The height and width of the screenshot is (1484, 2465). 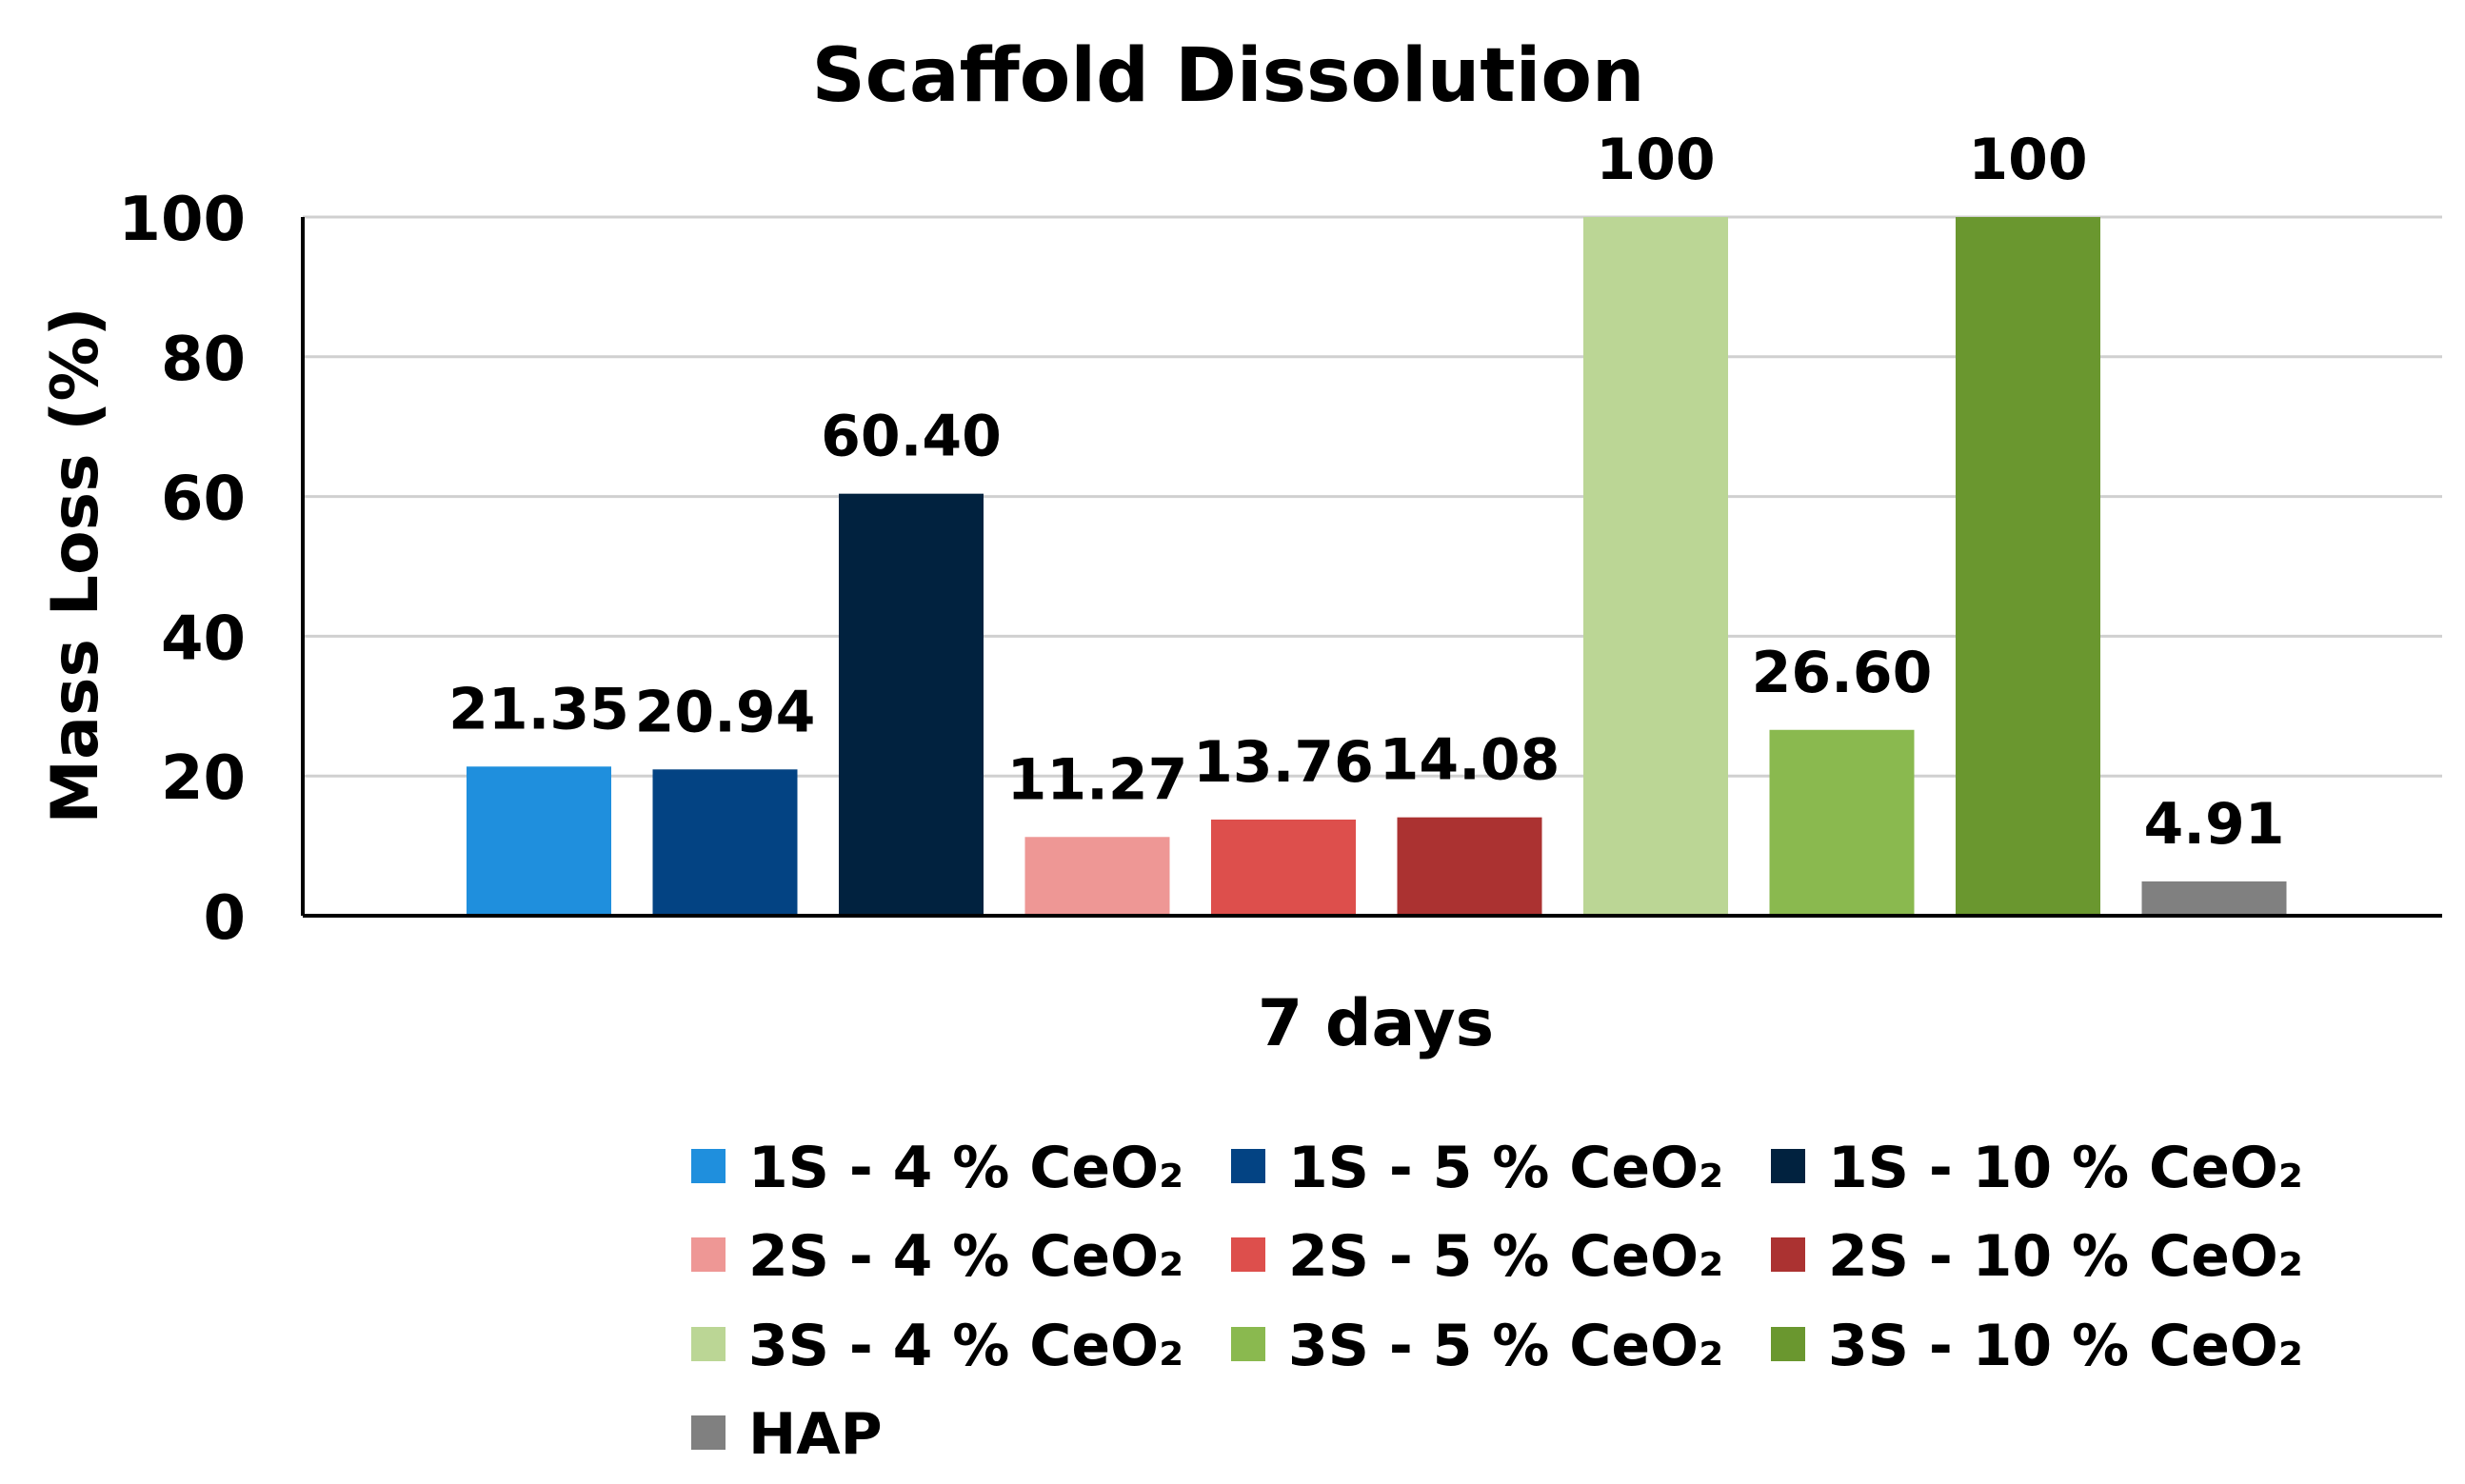 I want to click on y-tick-label: 20, so click(x=203, y=779).